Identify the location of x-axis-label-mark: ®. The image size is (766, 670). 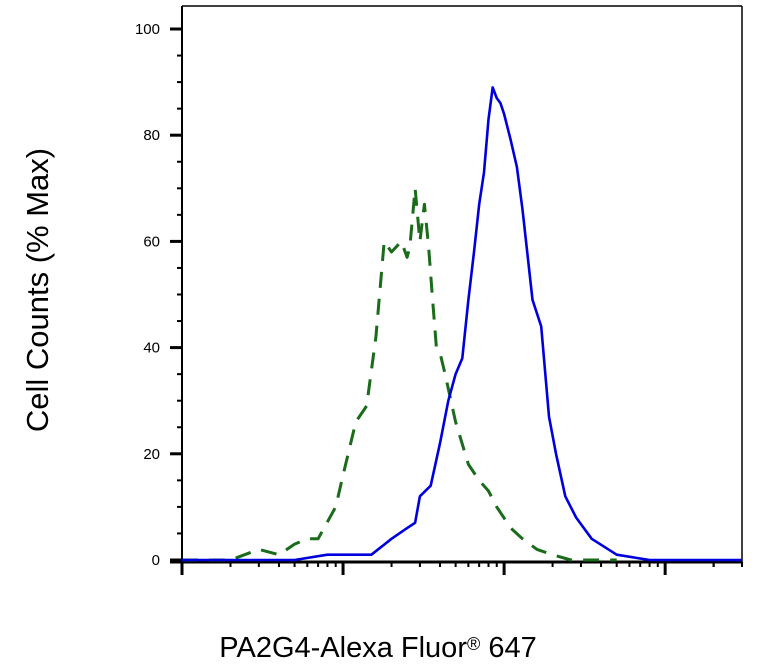
(473, 644).